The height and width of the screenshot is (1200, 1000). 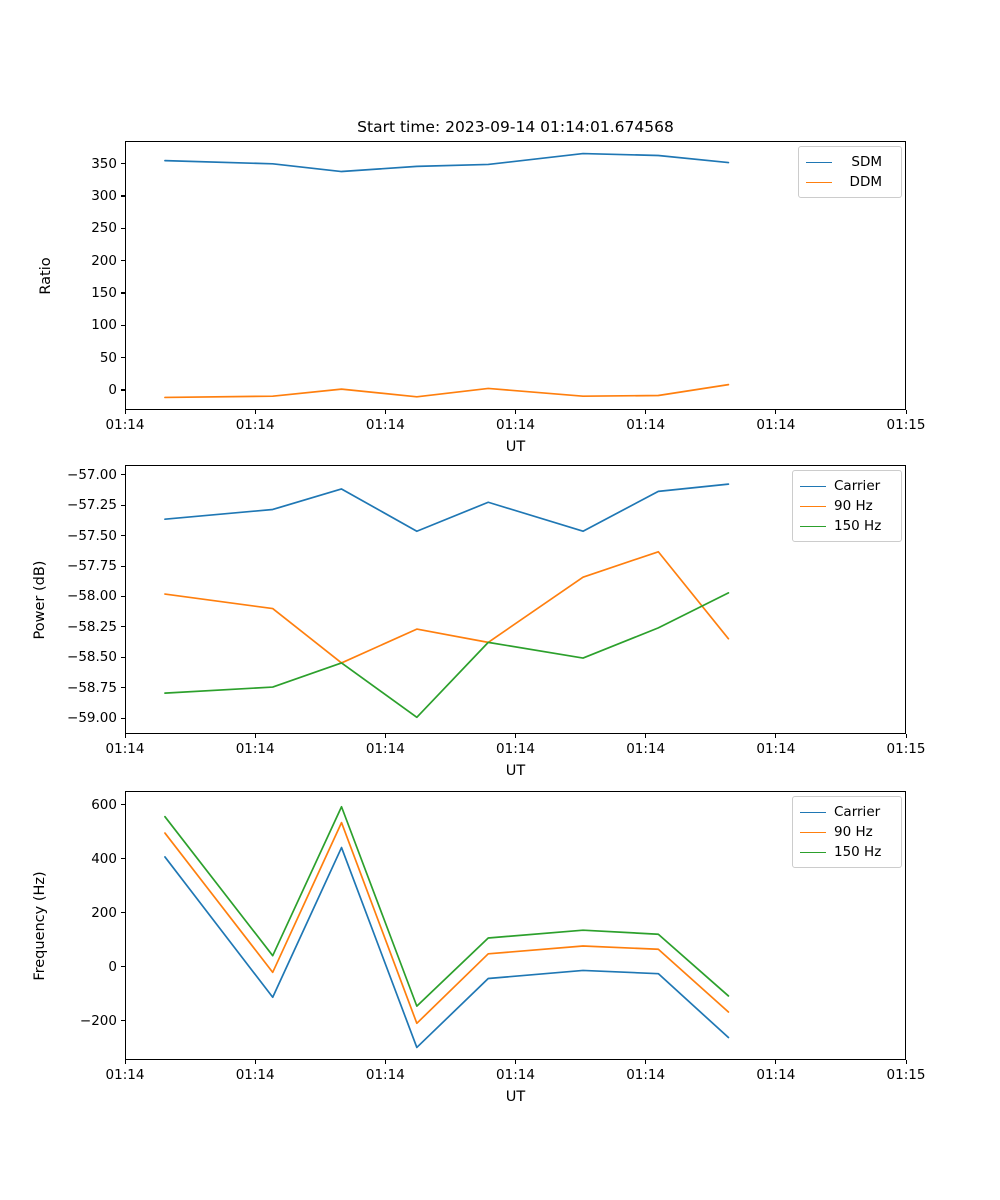 What do you see at coordinates (104, 195) in the screenshot?
I see `y-tick-label: 300` at bounding box center [104, 195].